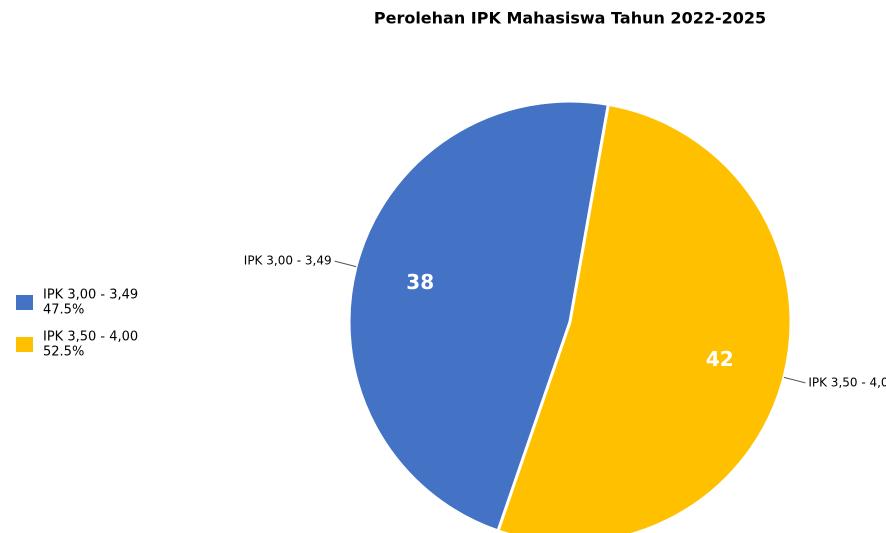 The height and width of the screenshot is (533, 886). Describe the element at coordinates (63, 310) in the screenshot. I see `legend-percent: 47.5%` at that location.